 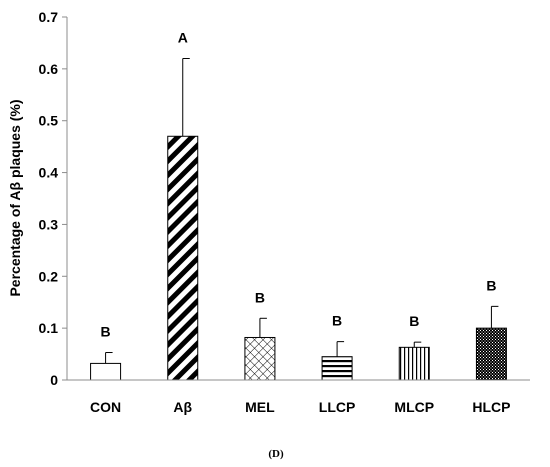 I want to click on bar-mel, so click(x=260, y=358).